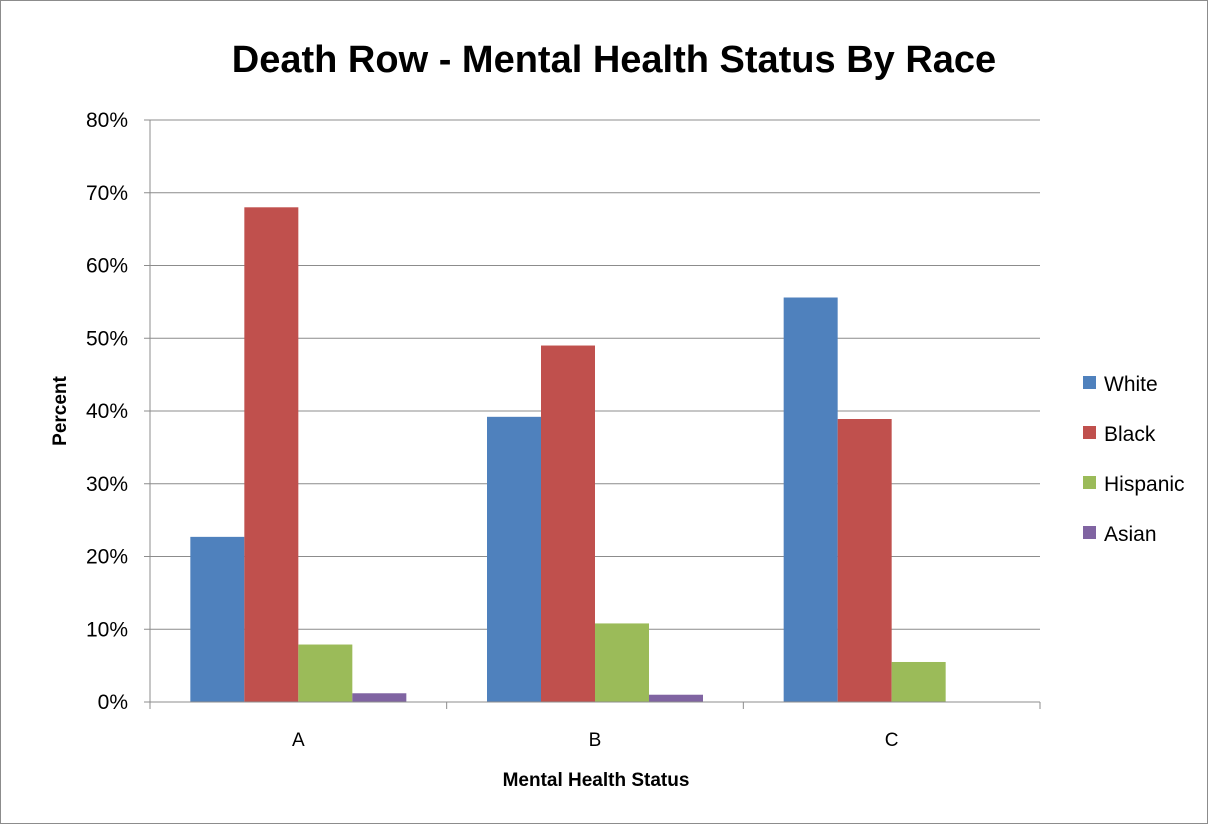  Describe the element at coordinates (1089, 432) in the screenshot. I see `legend-swatch-black` at that location.